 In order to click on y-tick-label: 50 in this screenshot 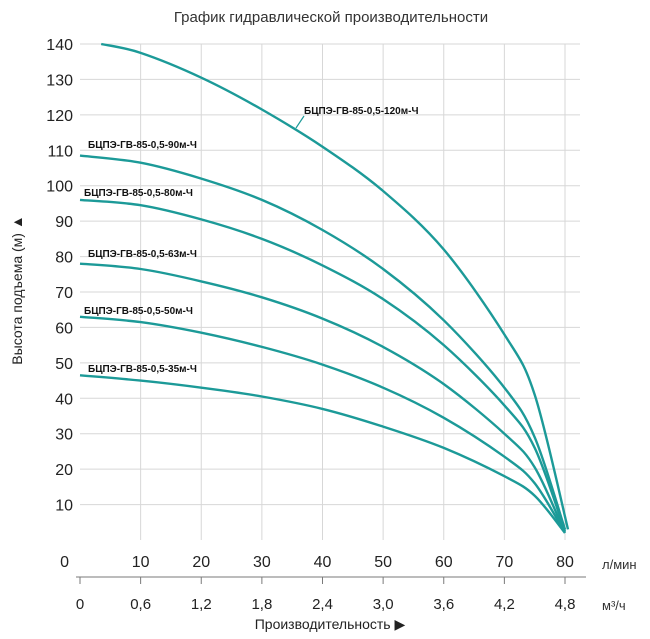, I will do `click(64, 364)`.